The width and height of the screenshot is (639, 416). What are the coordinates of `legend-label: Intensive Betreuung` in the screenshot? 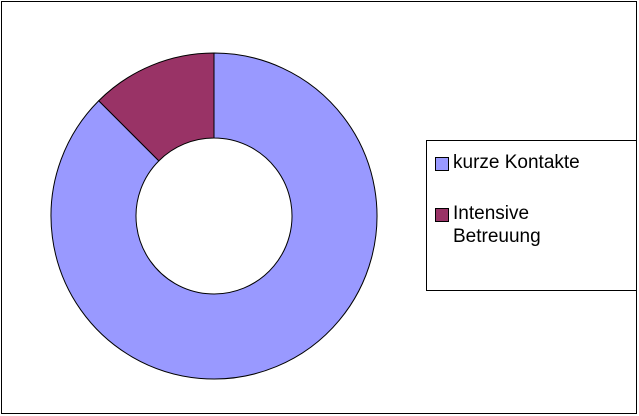 It's located at (497, 225).